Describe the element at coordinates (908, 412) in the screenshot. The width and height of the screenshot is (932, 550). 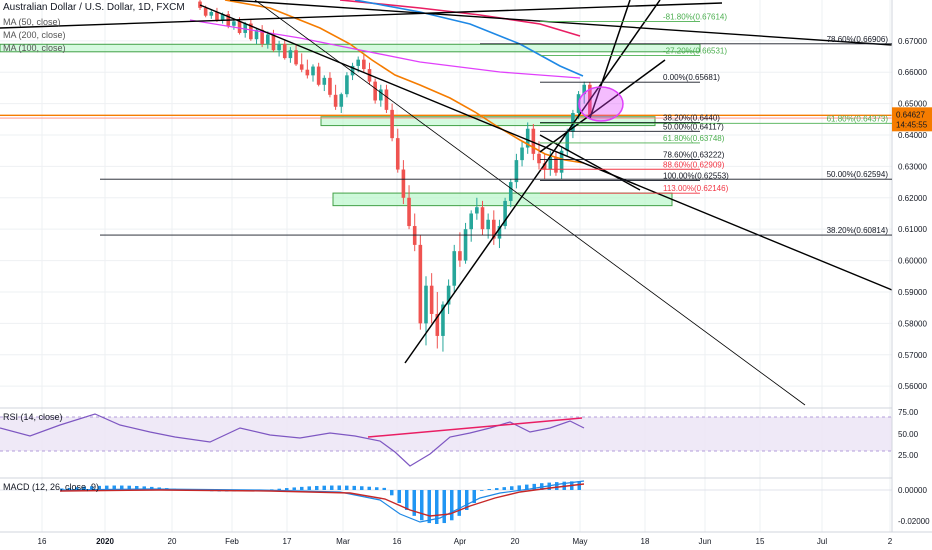
I see `rsi-tick-label: 75.00` at that location.